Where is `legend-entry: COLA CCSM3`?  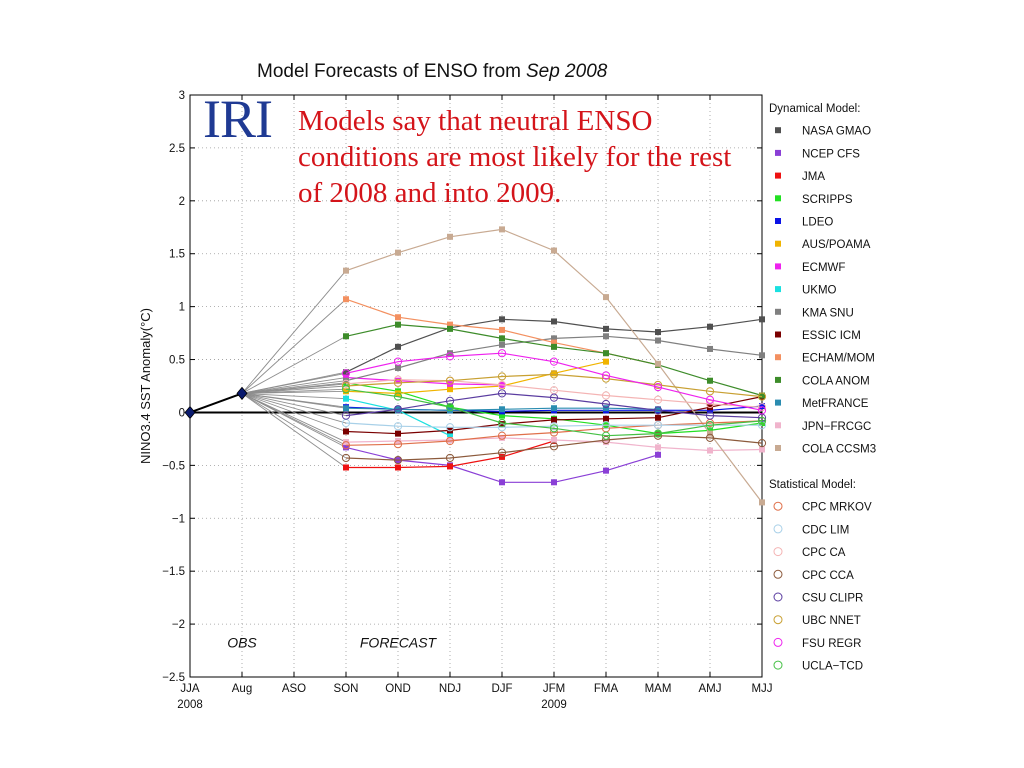 legend-entry: COLA CCSM3 is located at coordinates (839, 450).